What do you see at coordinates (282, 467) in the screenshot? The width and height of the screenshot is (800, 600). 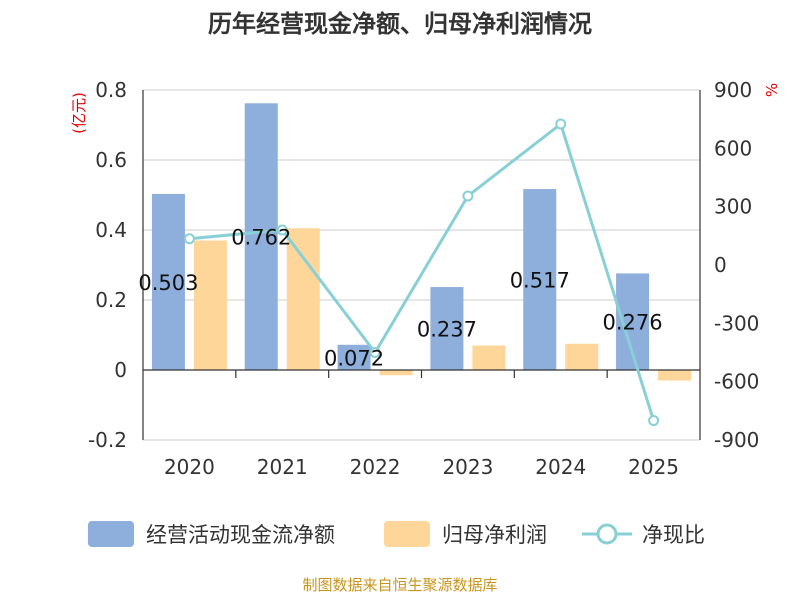 I see `category-label: 2021` at bounding box center [282, 467].